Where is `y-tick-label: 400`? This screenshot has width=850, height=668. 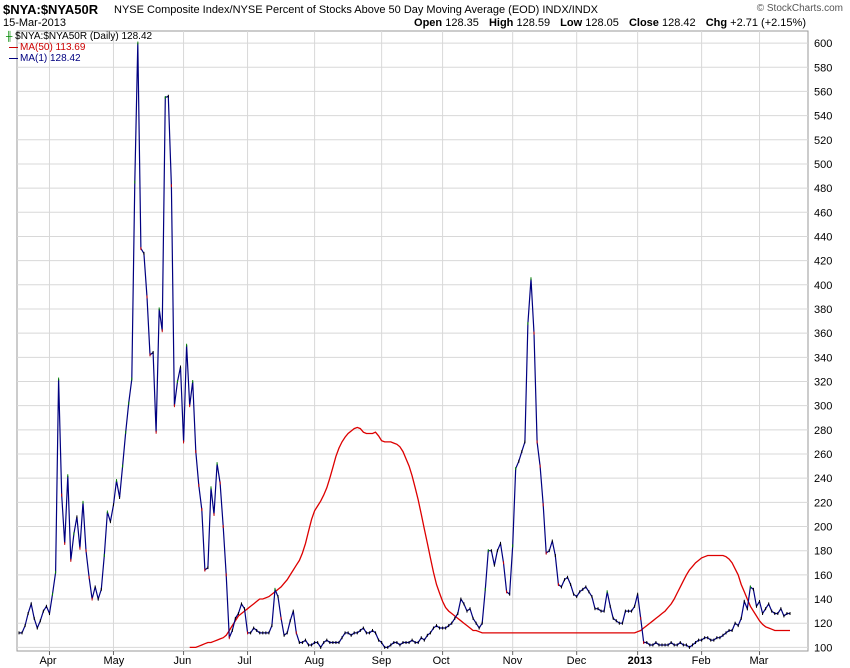
y-tick-label: 400 is located at coordinates (823, 286).